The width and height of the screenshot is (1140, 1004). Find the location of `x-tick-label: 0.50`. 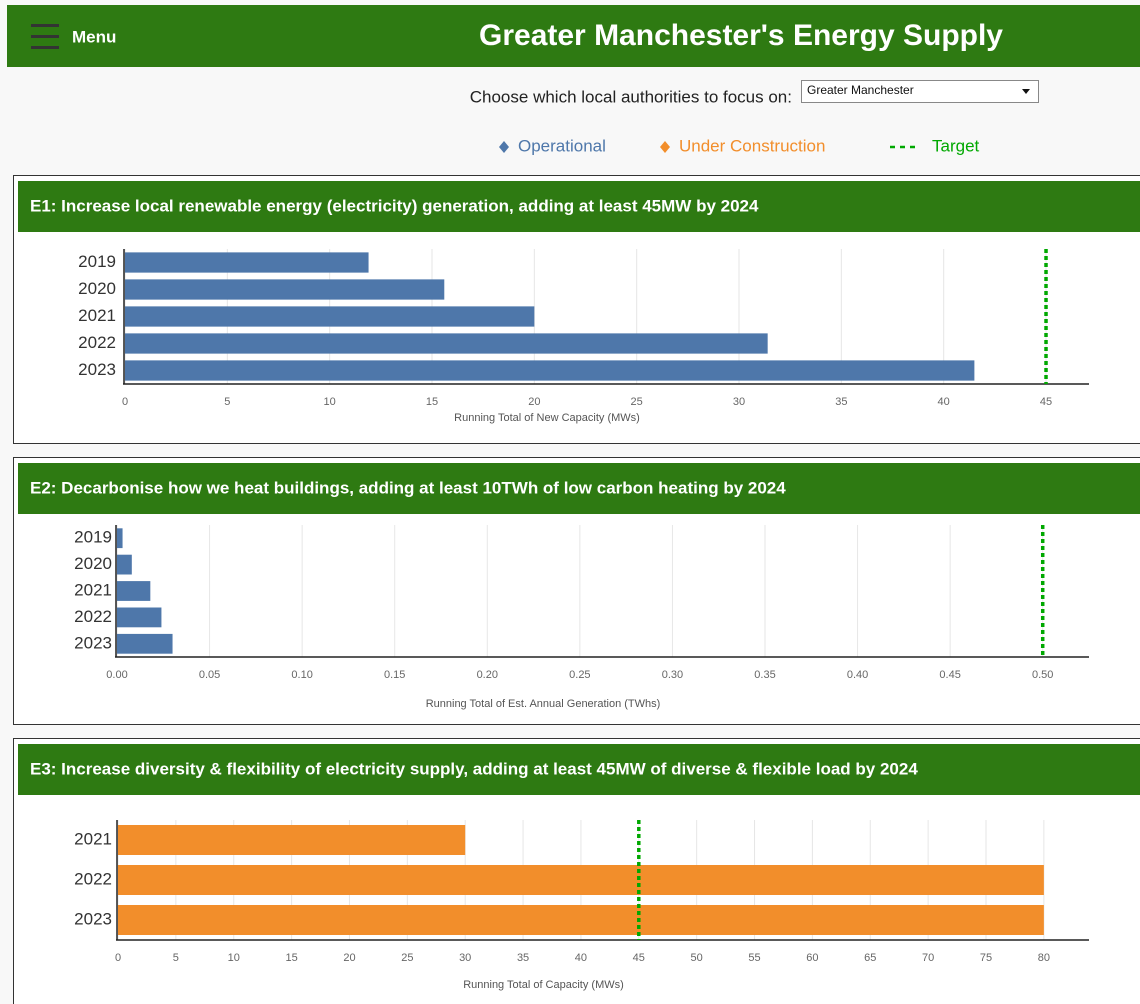

x-tick-label: 0.50 is located at coordinates (1042, 675).